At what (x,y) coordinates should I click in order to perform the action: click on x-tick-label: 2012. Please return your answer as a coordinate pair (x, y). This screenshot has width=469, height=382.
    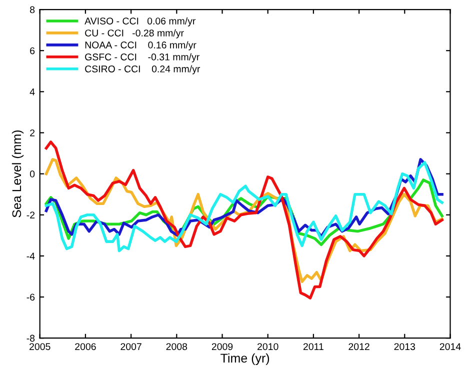
    Looking at the image, I should click on (359, 346).